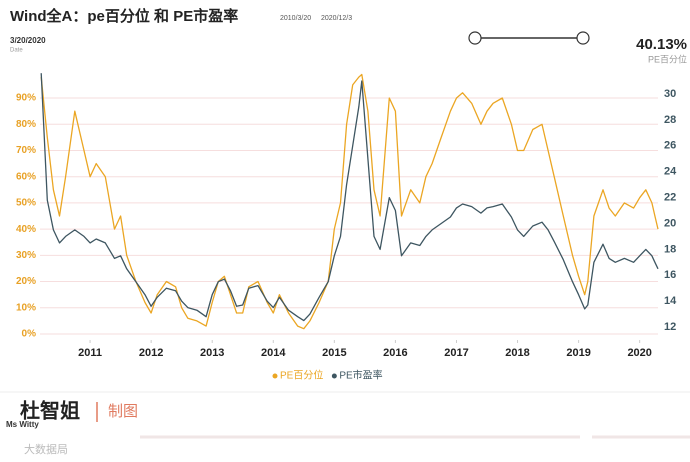 The image size is (690, 462). What do you see at coordinates (26, 150) in the screenshot?
I see `y-tick-label: 70%` at bounding box center [26, 150].